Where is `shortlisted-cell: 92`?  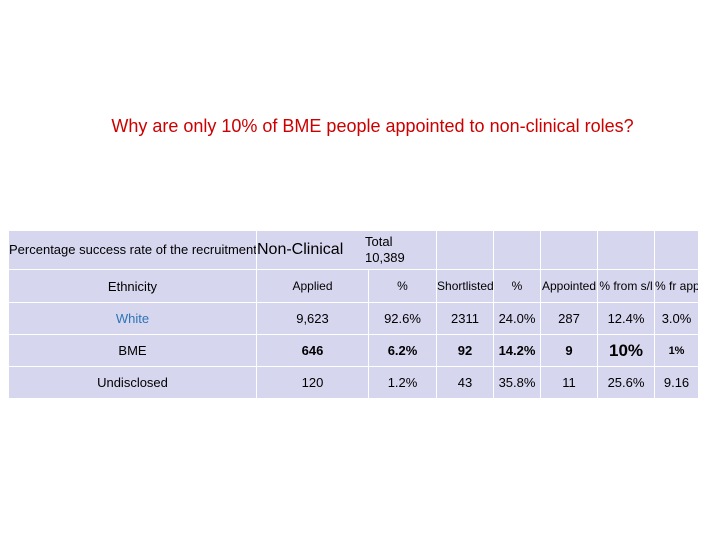
shortlisted-cell: 92 is located at coordinates (465, 350).